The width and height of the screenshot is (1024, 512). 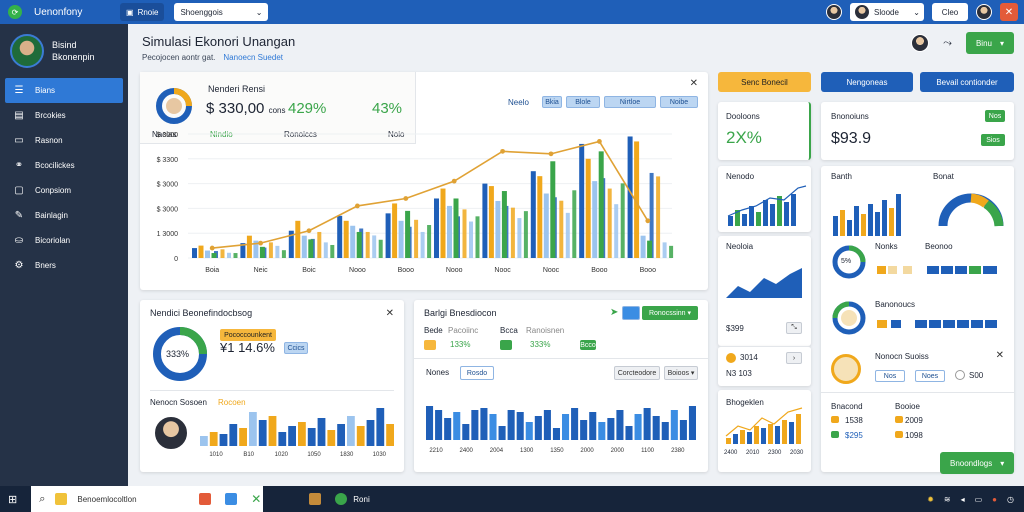 What do you see at coordinates (19, 90) in the screenshot?
I see `list-icon: ☰` at bounding box center [19, 90].